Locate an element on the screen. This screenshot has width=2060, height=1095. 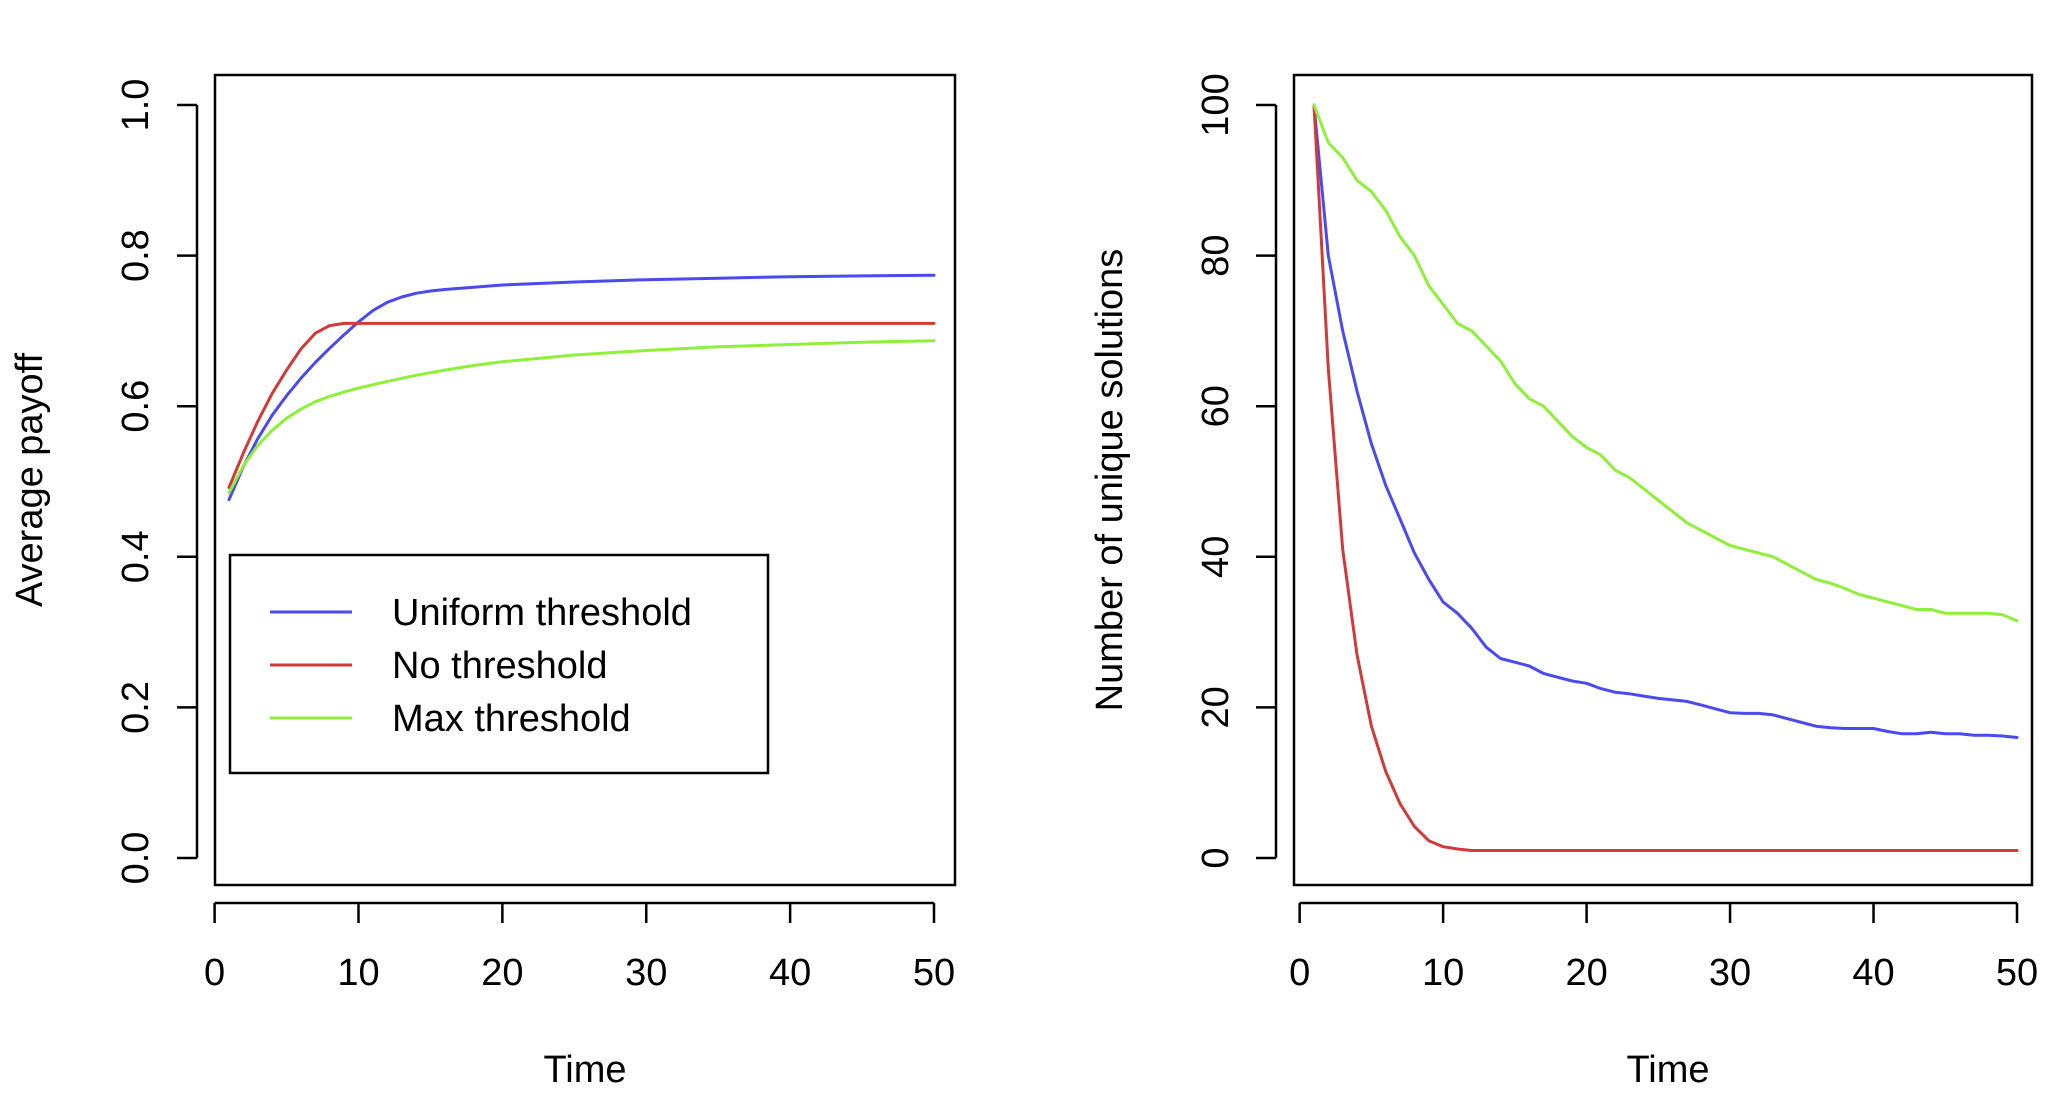
series-line-no-threshold is located at coordinates (581, 405).